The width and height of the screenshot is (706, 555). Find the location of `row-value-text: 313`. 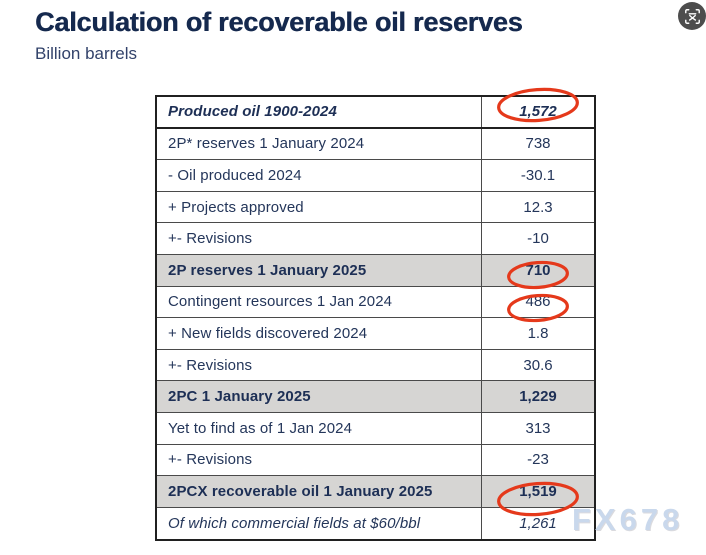

row-value-text: 313 is located at coordinates (538, 428).